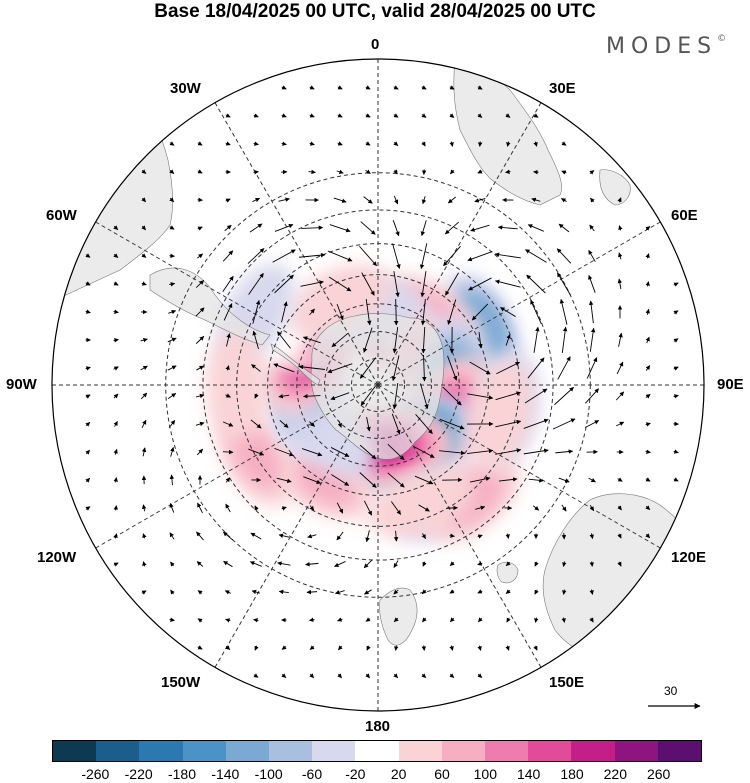 The width and height of the screenshot is (750, 783). Describe the element at coordinates (375, 44) in the screenshot. I see `lon-label-0: 0` at that location.